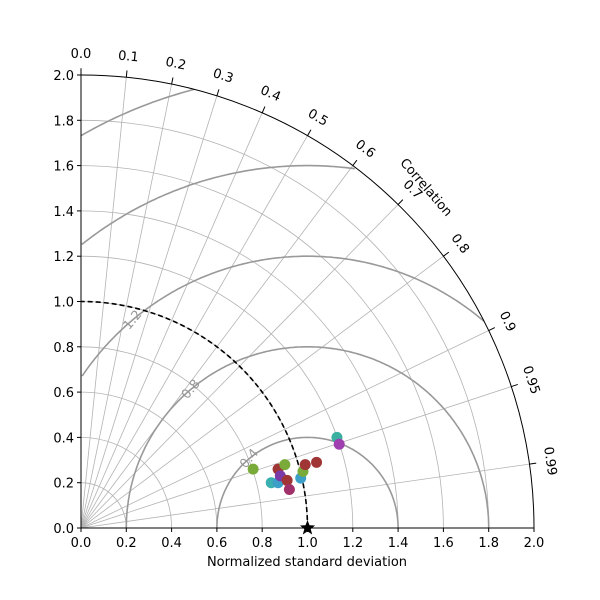 Image resolution: width=600 pixels, height=600 pixels. What do you see at coordinates (81, 543) in the screenshot?
I see `x-tick-label: 0.0` at bounding box center [81, 543].